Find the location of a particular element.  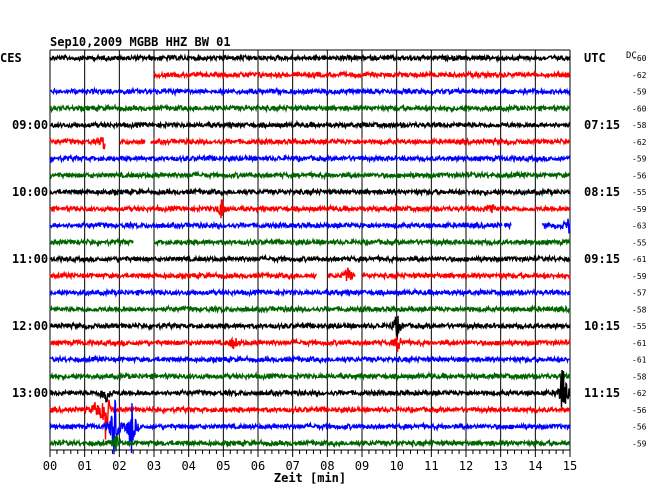

left-hour-label: 10:00 is located at coordinates (30, 192).